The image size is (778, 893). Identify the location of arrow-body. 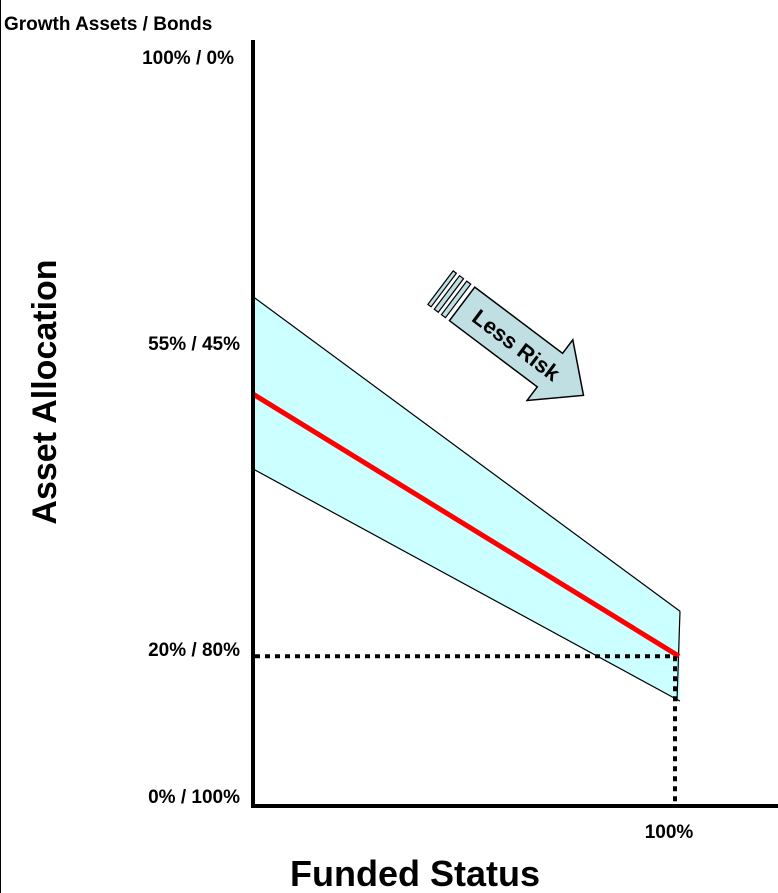
(516, 344).